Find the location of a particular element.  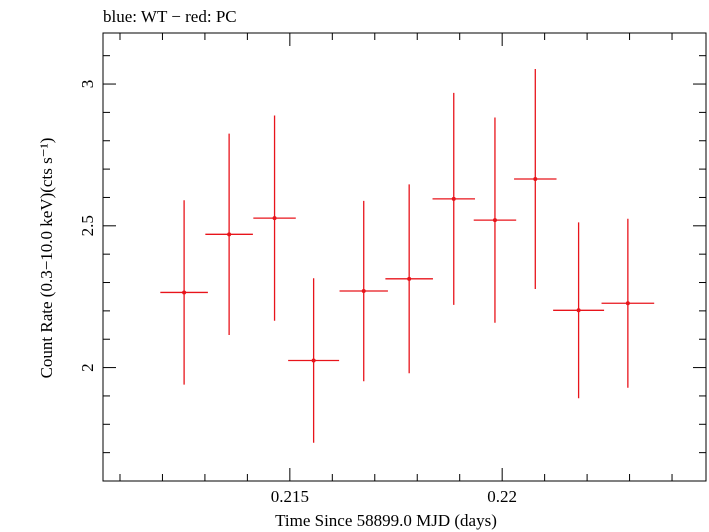

y-tick-label: 2 is located at coordinates (87, 367).